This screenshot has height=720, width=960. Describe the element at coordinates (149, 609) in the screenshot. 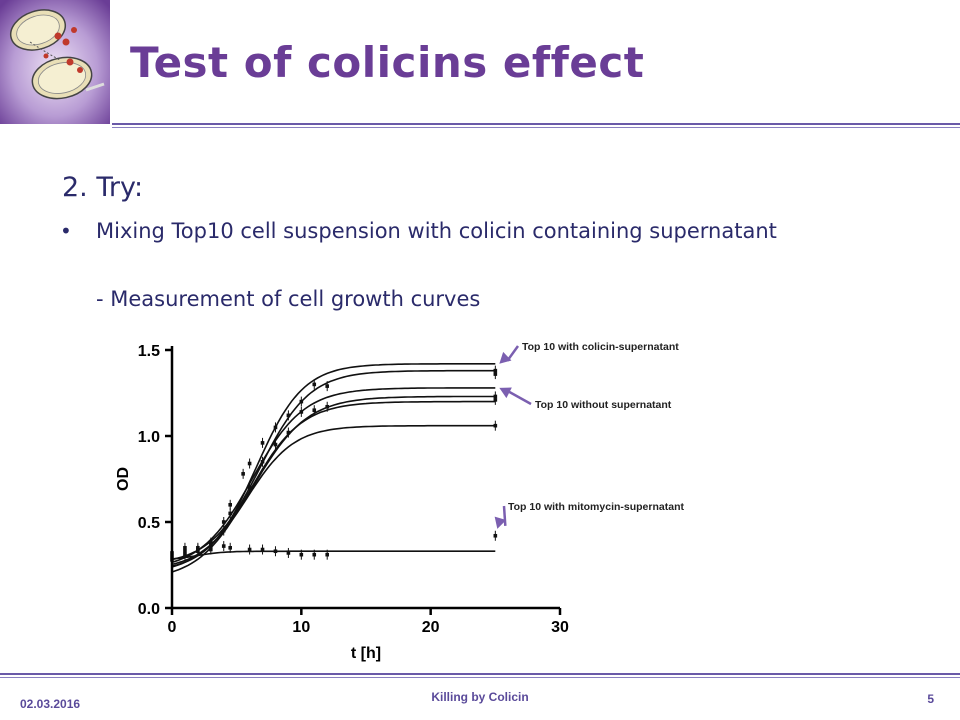

I see `y-tick-label: 0.0` at that location.